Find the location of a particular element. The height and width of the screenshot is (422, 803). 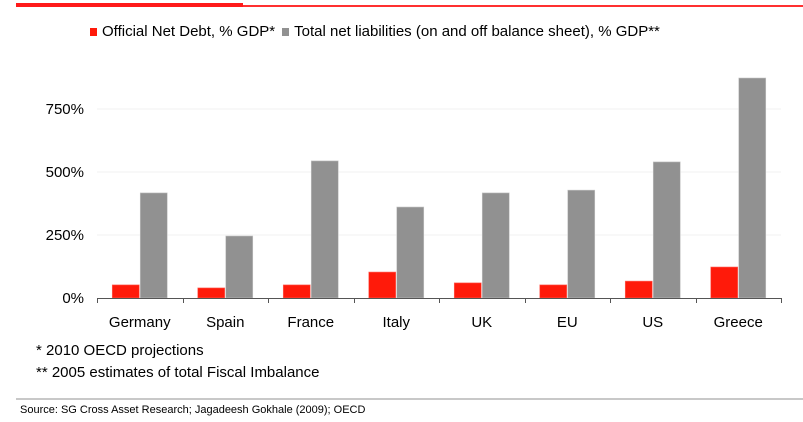

y-axis-ticks: 0% 250% 500% 750% is located at coordinates (65, 204).